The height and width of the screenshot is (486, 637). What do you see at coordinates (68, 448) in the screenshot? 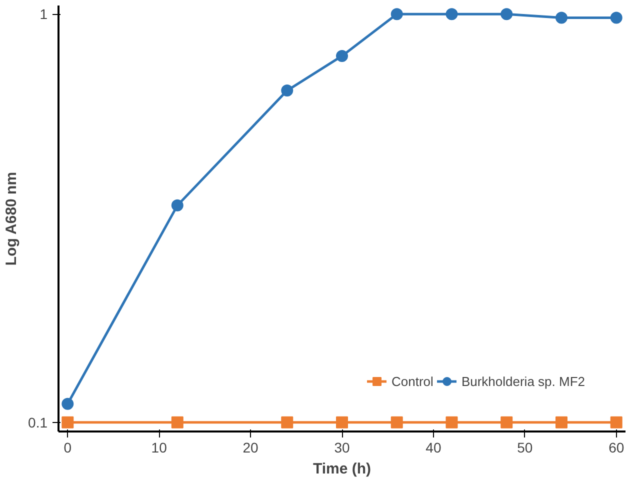
I see `x-tick-label: 0` at bounding box center [68, 448].